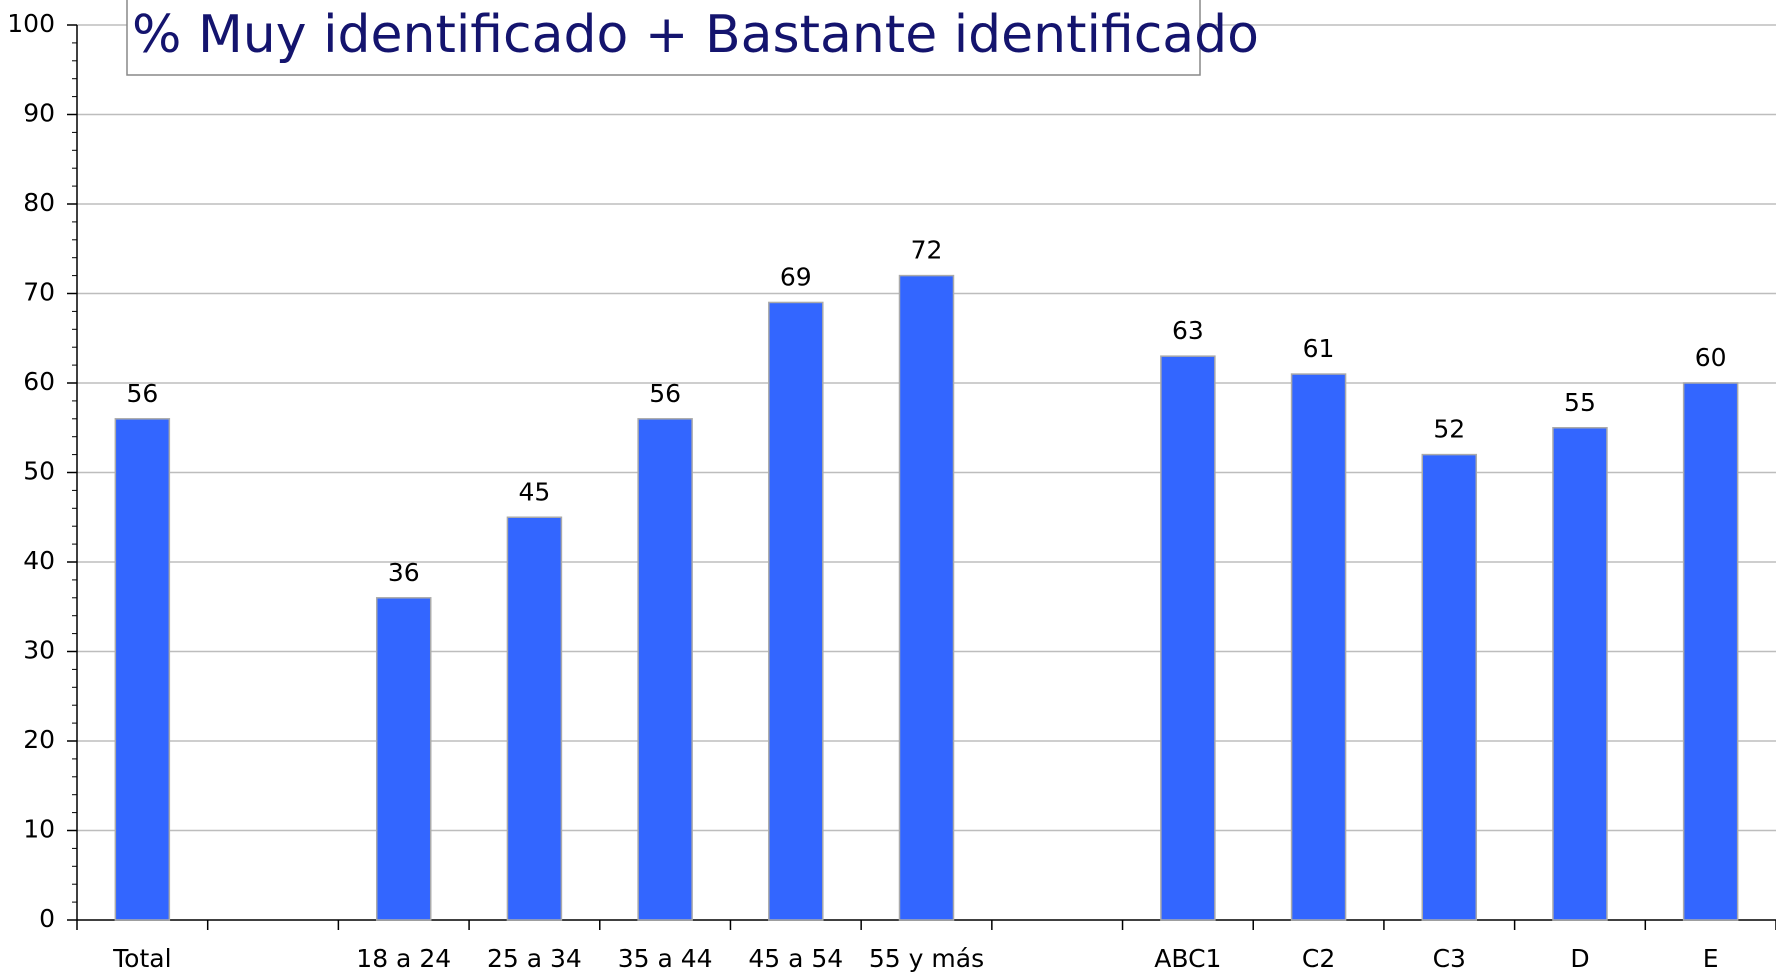 The image size is (1776, 974). What do you see at coordinates (39, 560) in the screenshot?
I see `y-tick-label: 40` at bounding box center [39, 560].